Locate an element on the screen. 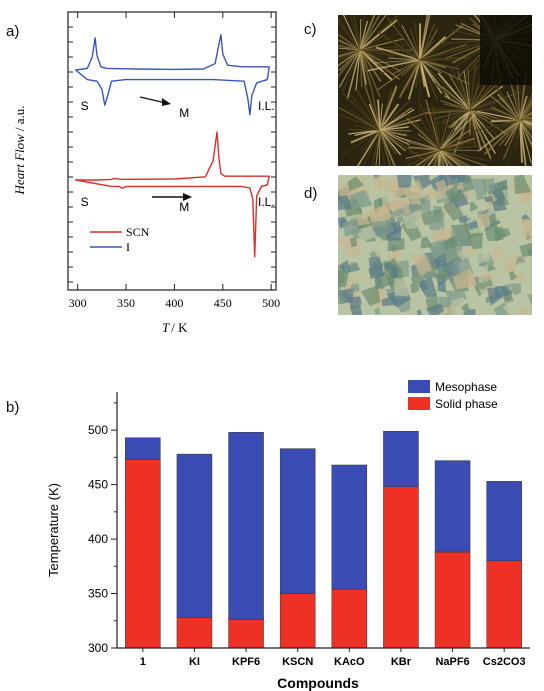 This screenshot has width=544, height=691. legend-label-scn: SCN is located at coordinates (138, 232).